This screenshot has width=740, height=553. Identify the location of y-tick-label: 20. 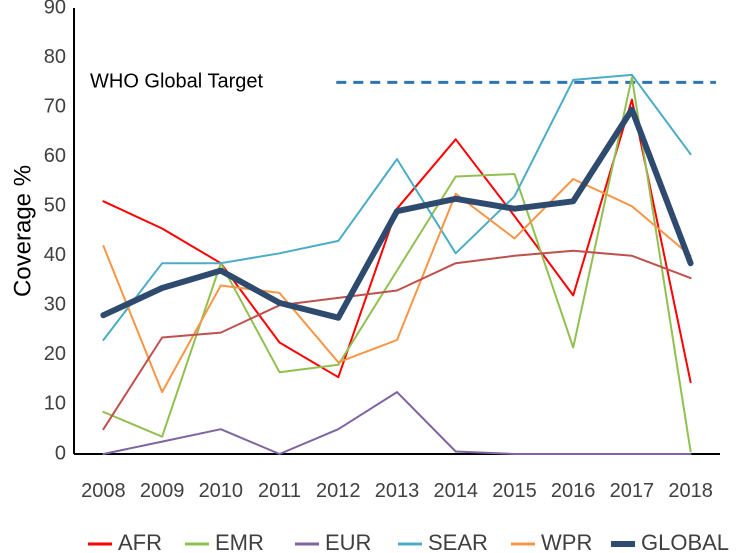
(55, 354).